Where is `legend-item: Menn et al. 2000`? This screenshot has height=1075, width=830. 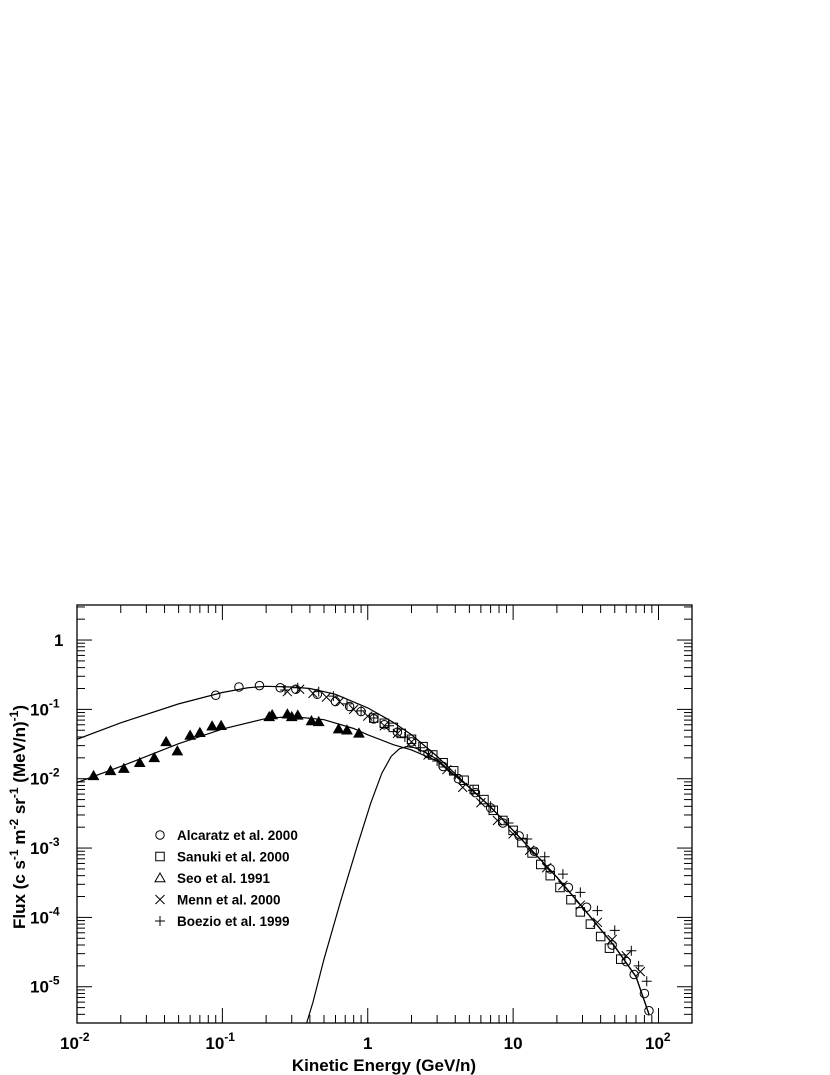 legend-item: Menn et al. 2000 is located at coordinates (218, 900).